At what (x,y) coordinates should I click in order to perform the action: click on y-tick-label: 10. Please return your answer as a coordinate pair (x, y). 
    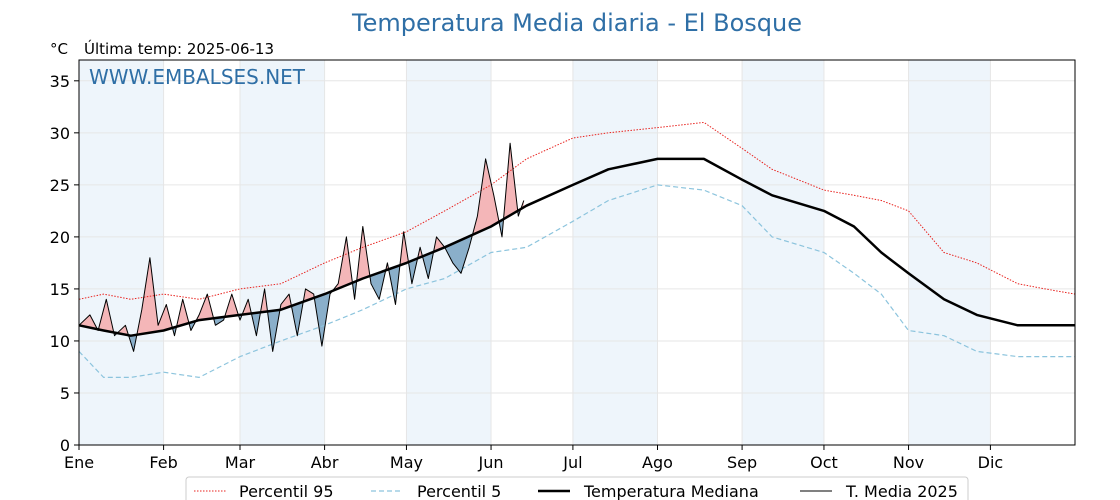
    Looking at the image, I should click on (60, 341).